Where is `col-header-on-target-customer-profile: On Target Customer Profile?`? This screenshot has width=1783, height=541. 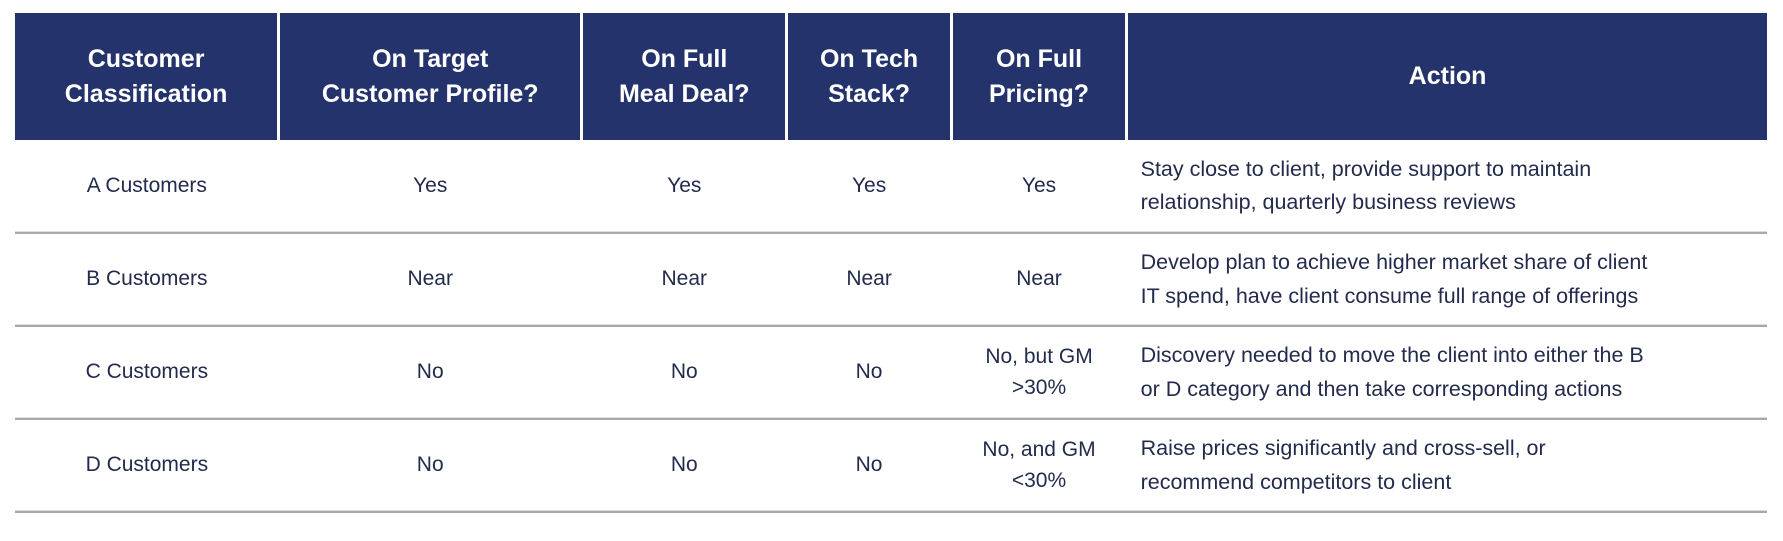 col-header-on-target-customer-profile: On Target Customer Profile? is located at coordinates (429, 76).